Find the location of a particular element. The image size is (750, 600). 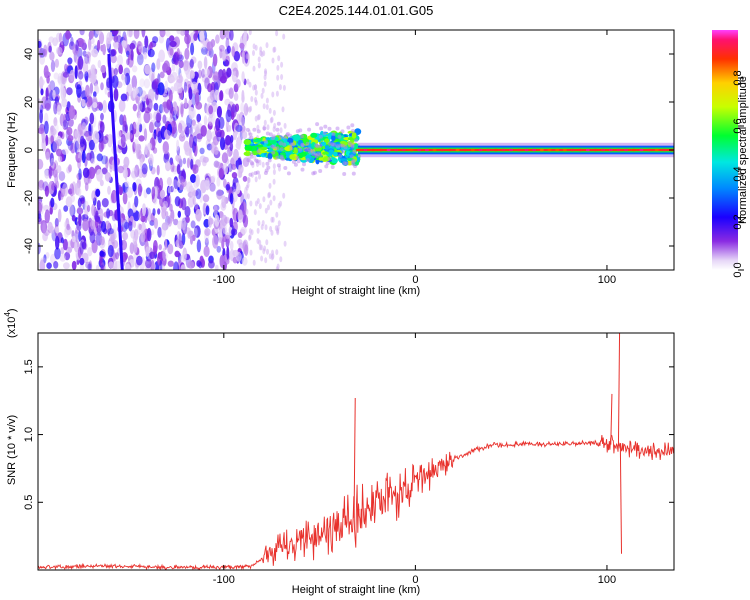

snr-spike is located at coordinates (358, 512).